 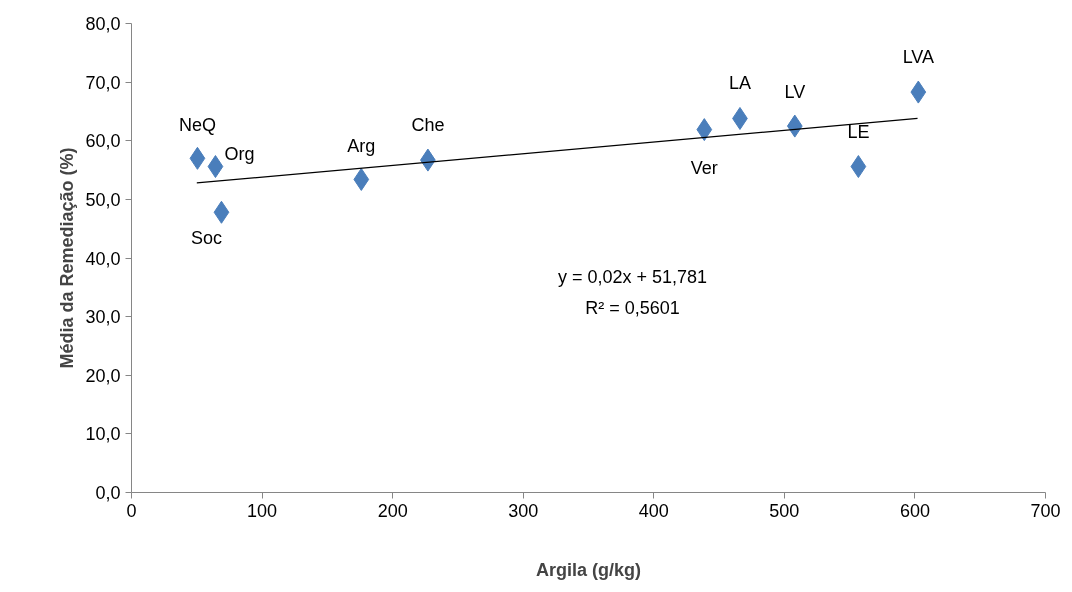 What do you see at coordinates (589, 569) in the screenshot?
I see `x-axis-title: Argila (g/kg)` at bounding box center [589, 569].